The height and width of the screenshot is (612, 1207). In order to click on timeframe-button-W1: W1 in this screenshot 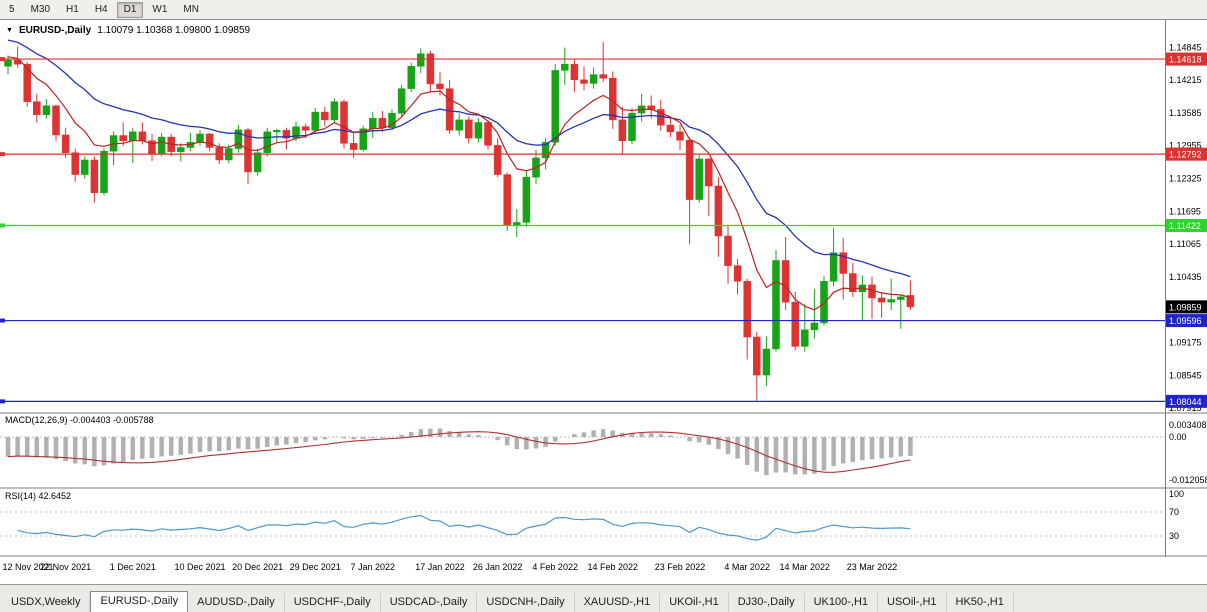, I will do `click(159, 10)`.